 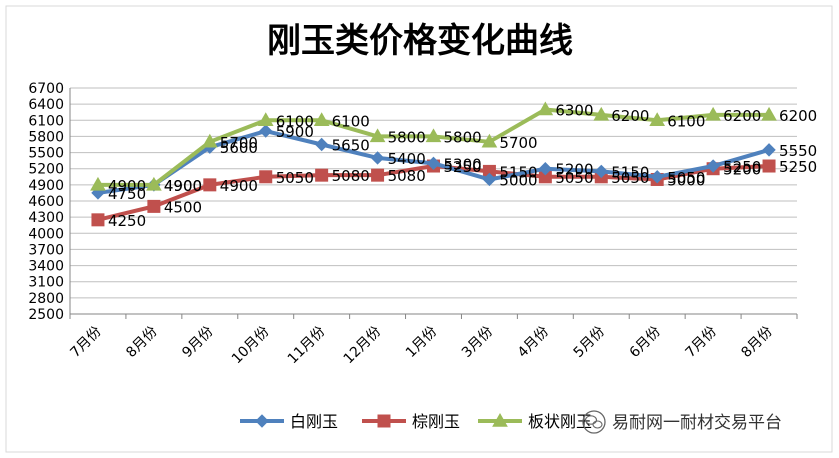 What do you see at coordinates (46, 315) in the screenshot?
I see `y-tick-label: 2500` at bounding box center [46, 315].